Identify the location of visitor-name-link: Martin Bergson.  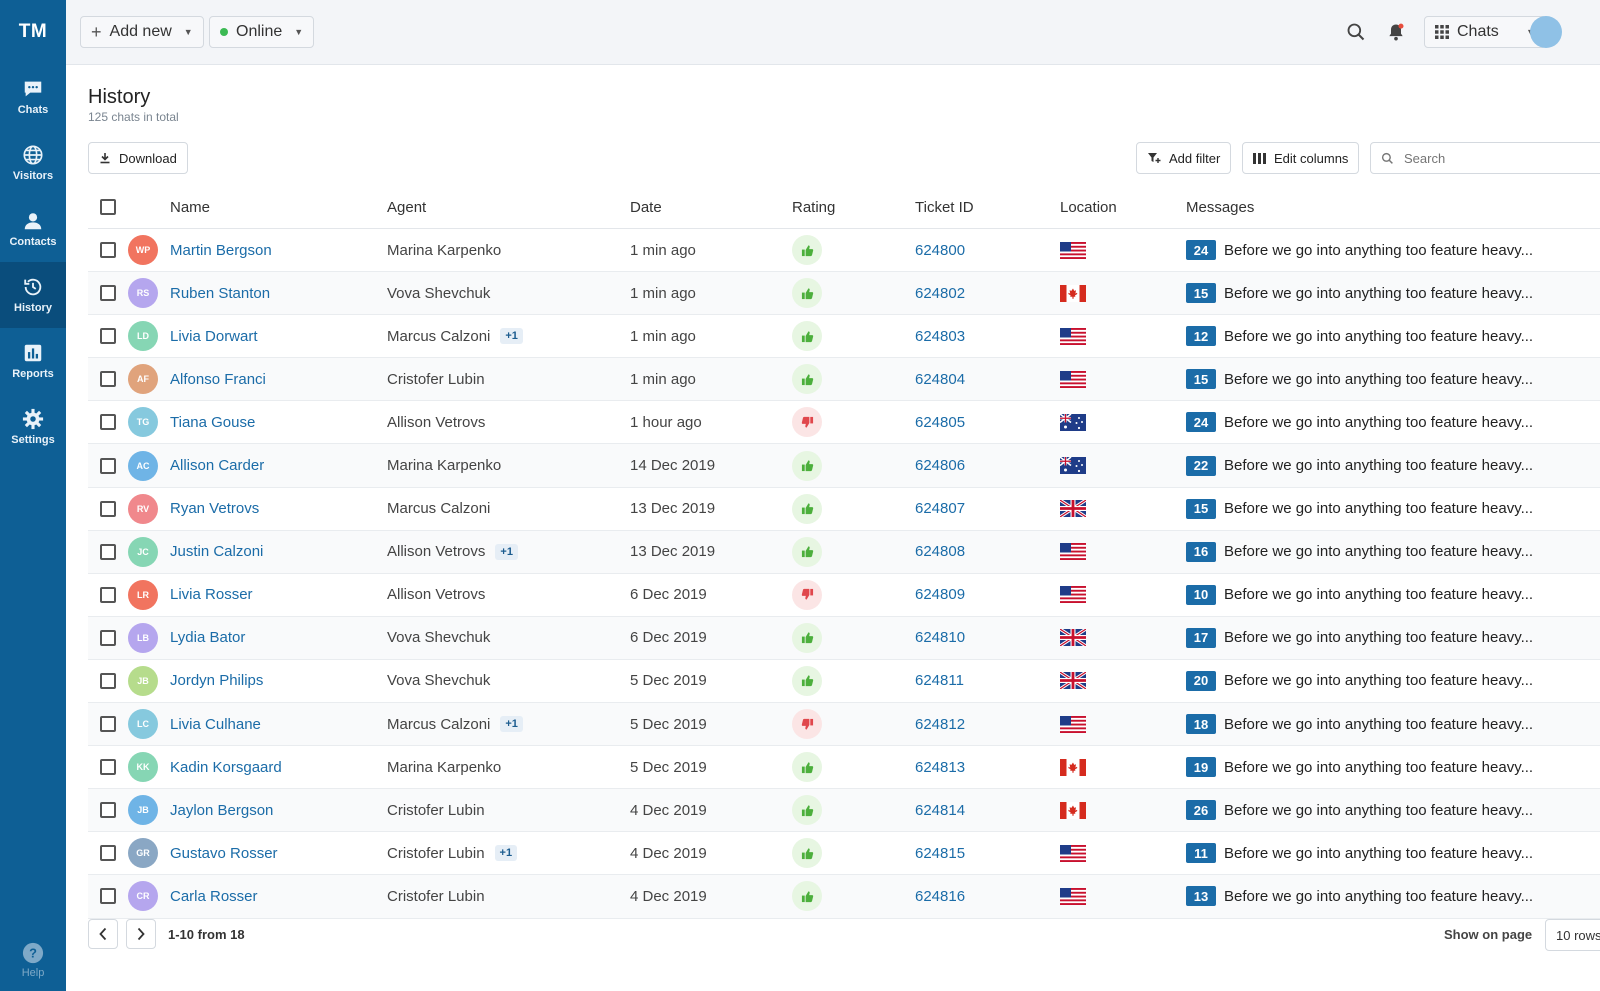
(221, 250).